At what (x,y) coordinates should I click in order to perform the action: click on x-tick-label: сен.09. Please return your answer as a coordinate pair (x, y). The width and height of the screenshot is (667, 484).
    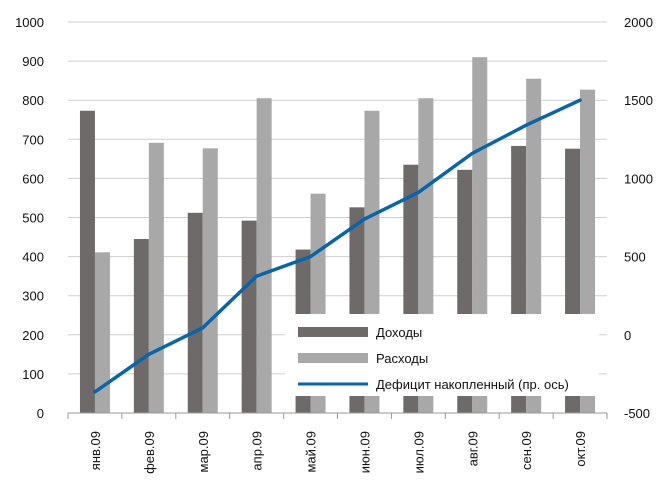
    Looking at the image, I should click on (526, 450).